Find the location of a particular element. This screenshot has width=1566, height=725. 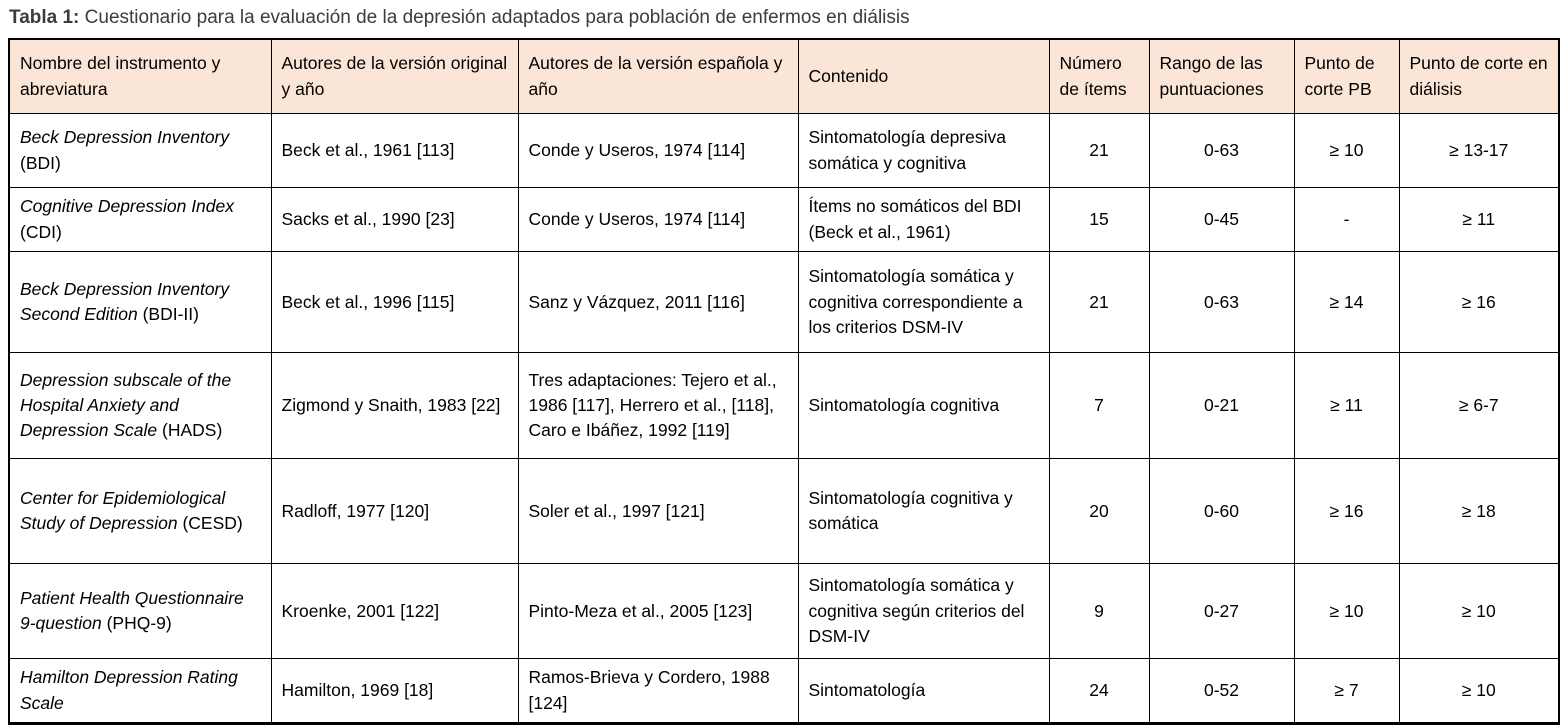

instrument-abbr: (HADS) is located at coordinates (192, 430).